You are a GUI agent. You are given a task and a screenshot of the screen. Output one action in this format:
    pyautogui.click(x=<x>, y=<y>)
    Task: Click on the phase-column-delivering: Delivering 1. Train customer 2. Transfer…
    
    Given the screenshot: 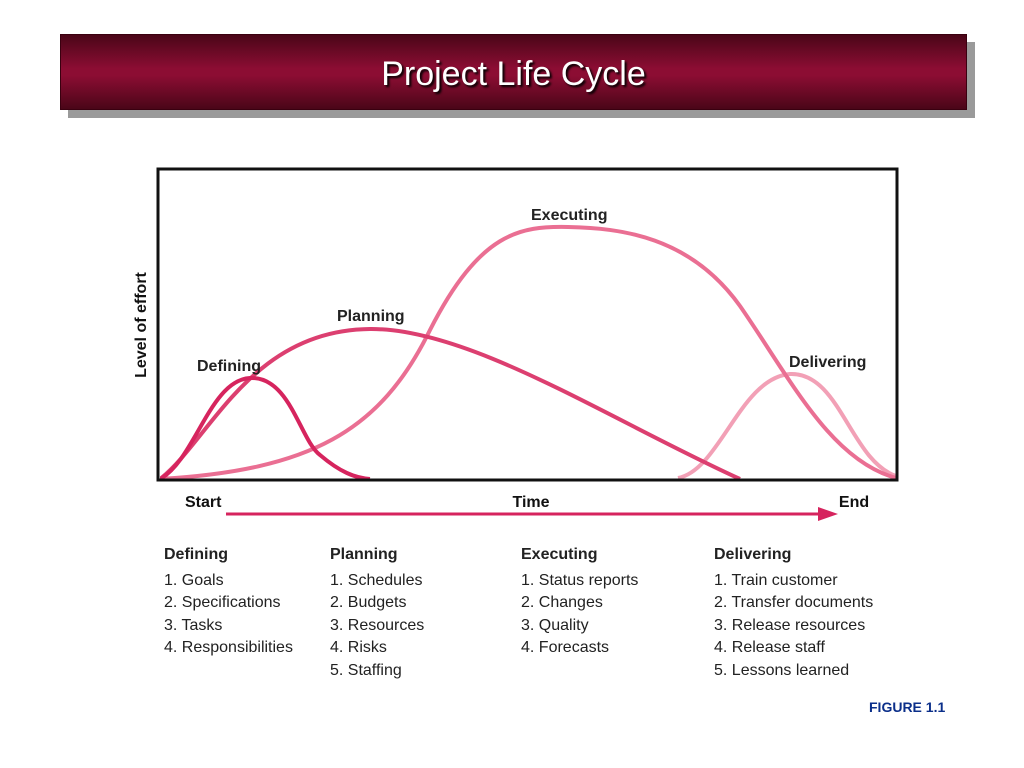 What is the action you would take?
    pyautogui.click(x=793, y=613)
    